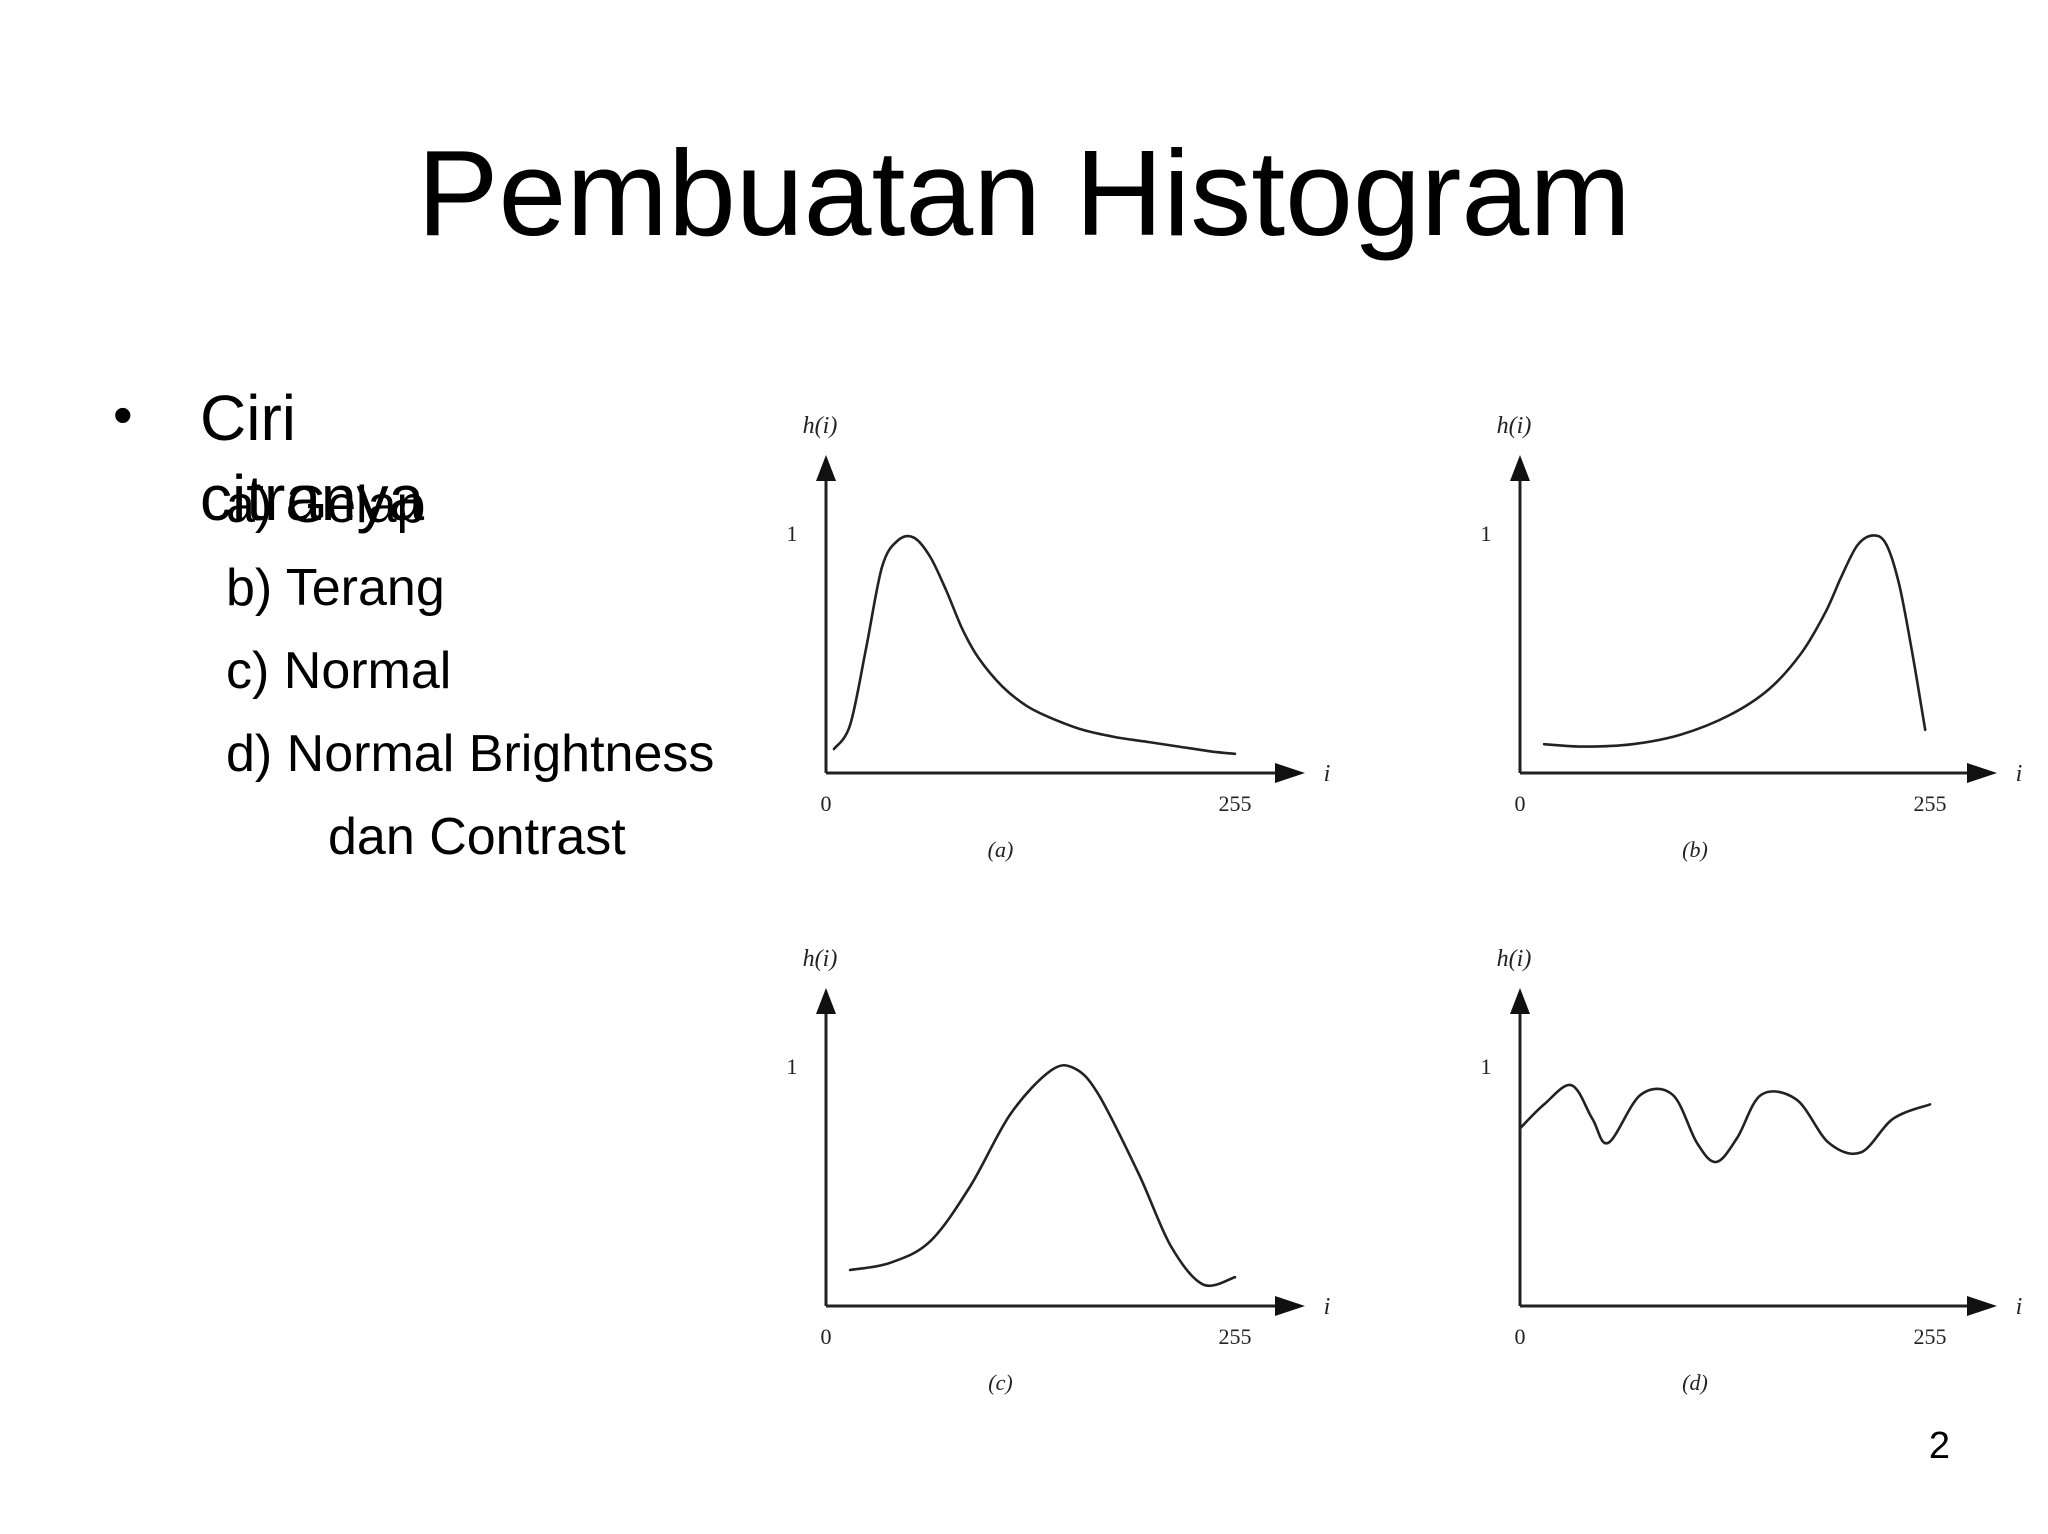  I want to click on chart-a-y-arrow-icon, so click(826, 468).